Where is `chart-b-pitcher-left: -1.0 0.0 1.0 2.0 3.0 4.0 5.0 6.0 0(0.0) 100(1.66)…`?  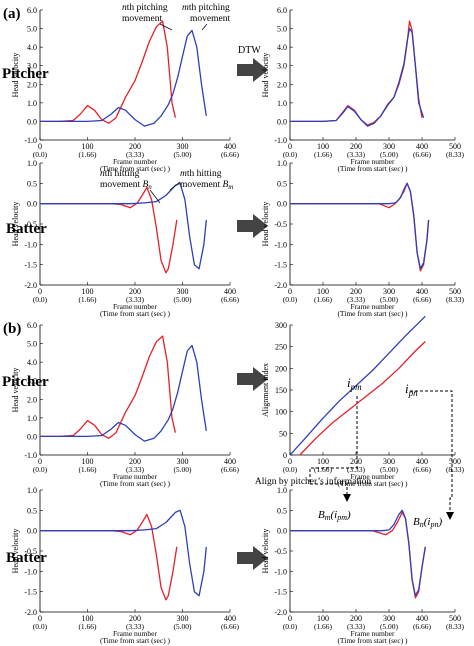
chart-b-pitcher-left: -1.0 0.0 1.0 2.0 3.0 4.0 5.0 6.0 0(0.0) 100(1.66)… is located at coordinates (125, 404).